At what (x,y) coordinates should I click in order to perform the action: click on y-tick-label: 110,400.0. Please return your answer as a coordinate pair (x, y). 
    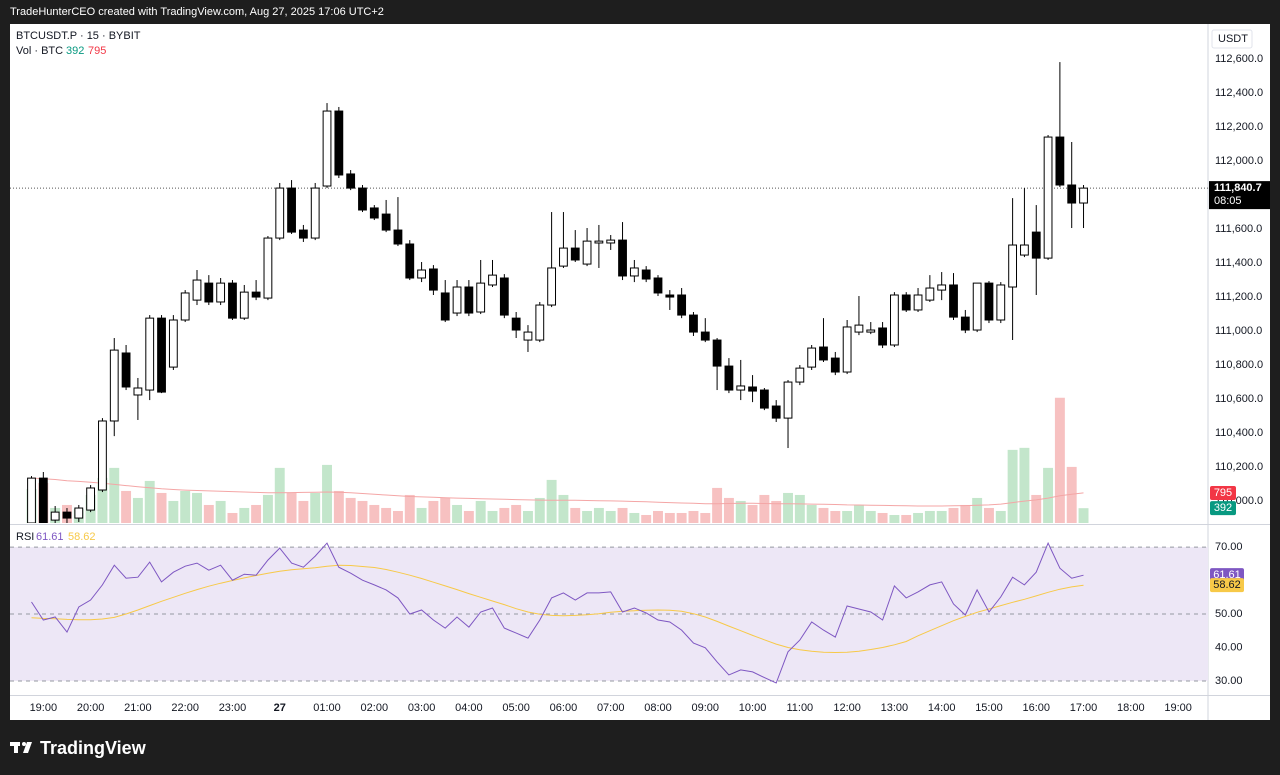
    Looking at the image, I should click on (1239, 433).